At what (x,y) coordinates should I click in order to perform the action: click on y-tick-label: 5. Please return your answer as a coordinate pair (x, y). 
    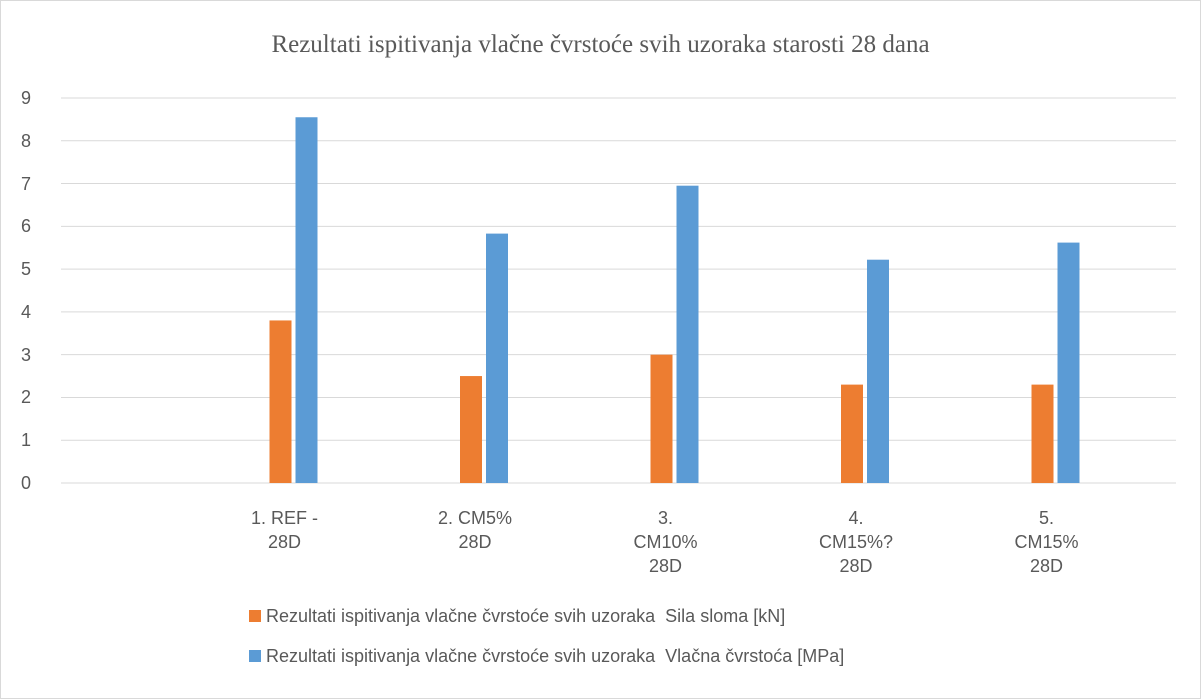
    Looking at the image, I should click on (26, 269).